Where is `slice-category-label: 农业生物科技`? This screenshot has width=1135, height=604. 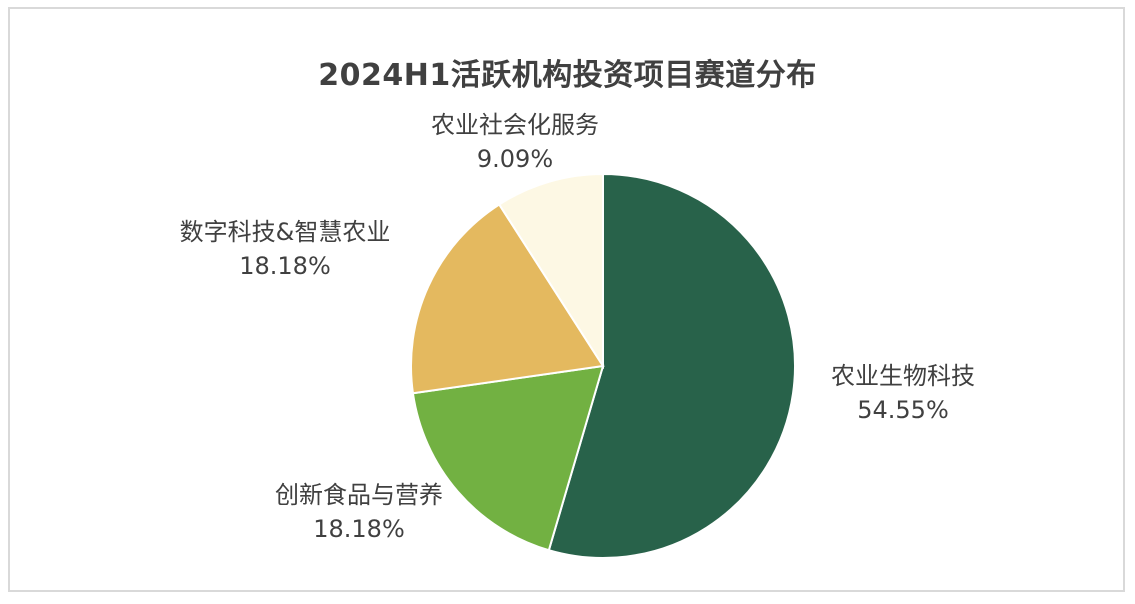
slice-category-label: 农业生物科技 is located at coordinates (903, 376).